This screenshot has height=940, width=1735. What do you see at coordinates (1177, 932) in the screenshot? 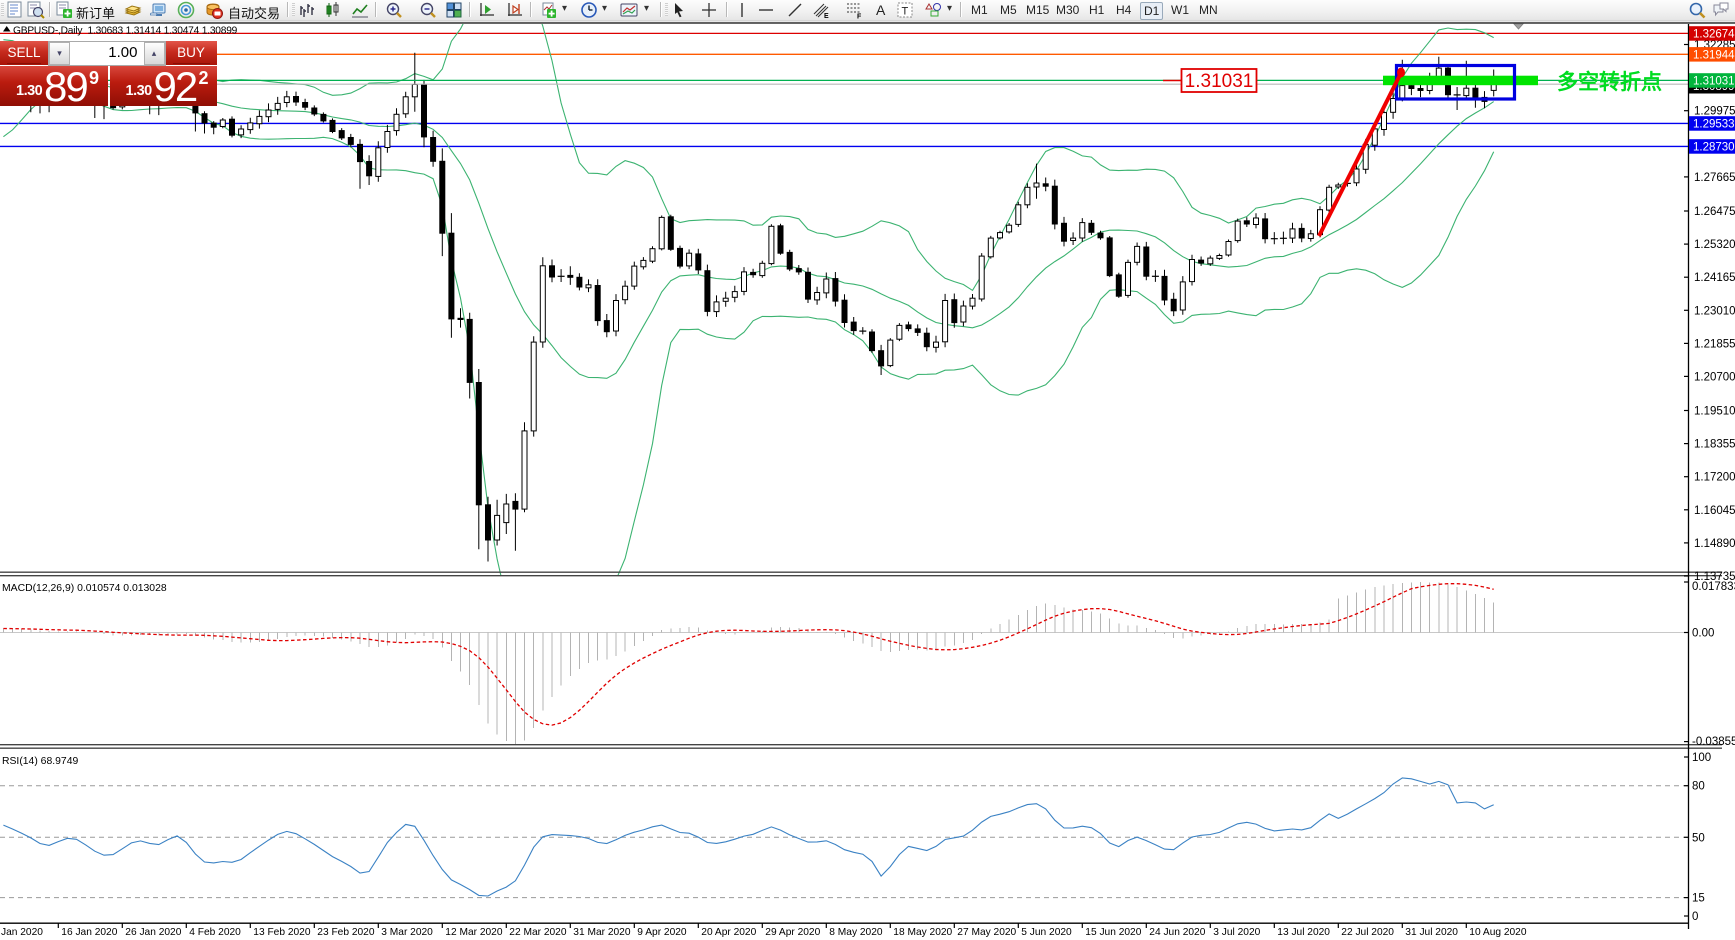
I see `svg-text: 24 Jun 2020` at bounding box center [1177, 932].